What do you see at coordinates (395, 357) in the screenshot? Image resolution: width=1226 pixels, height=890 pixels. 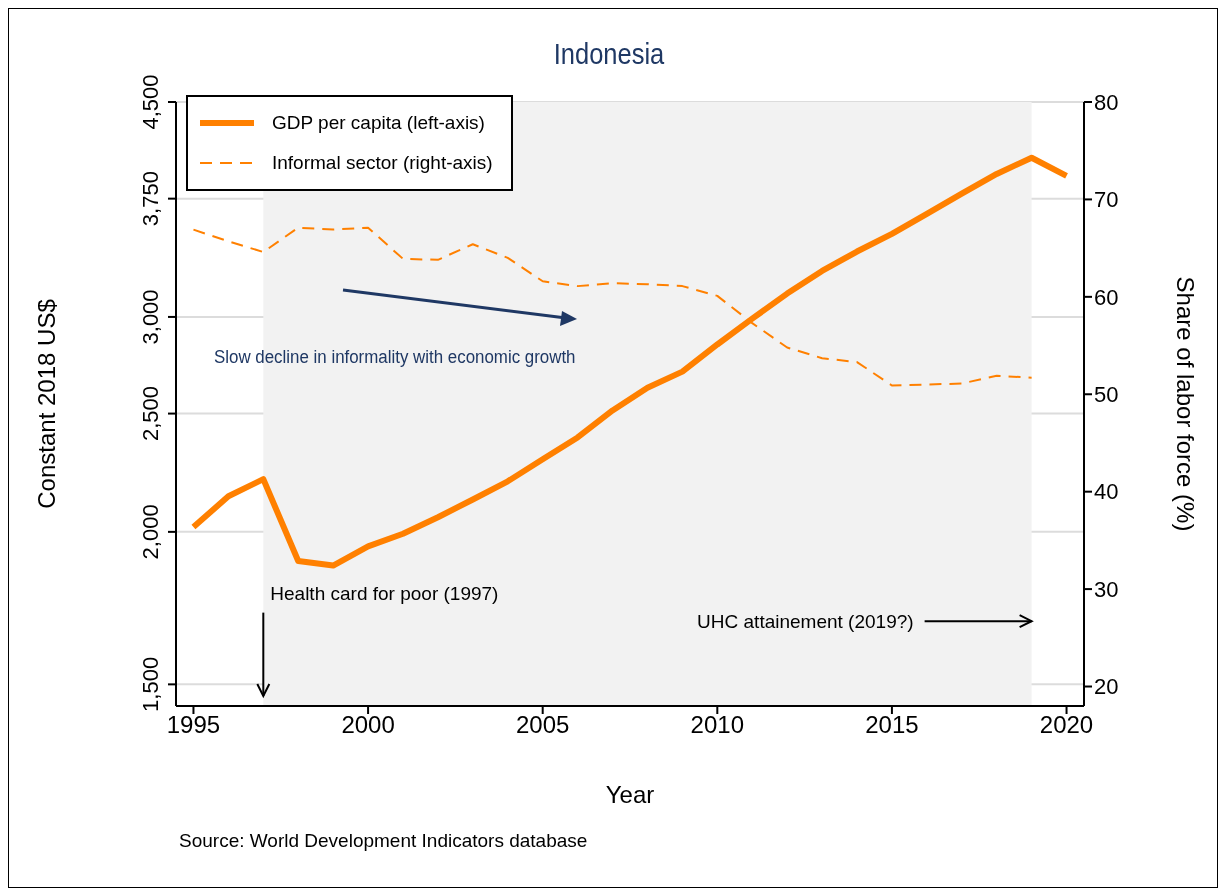 I see `annotation: Slow decline in informality with economic growth` at bounding box center [395, 357].